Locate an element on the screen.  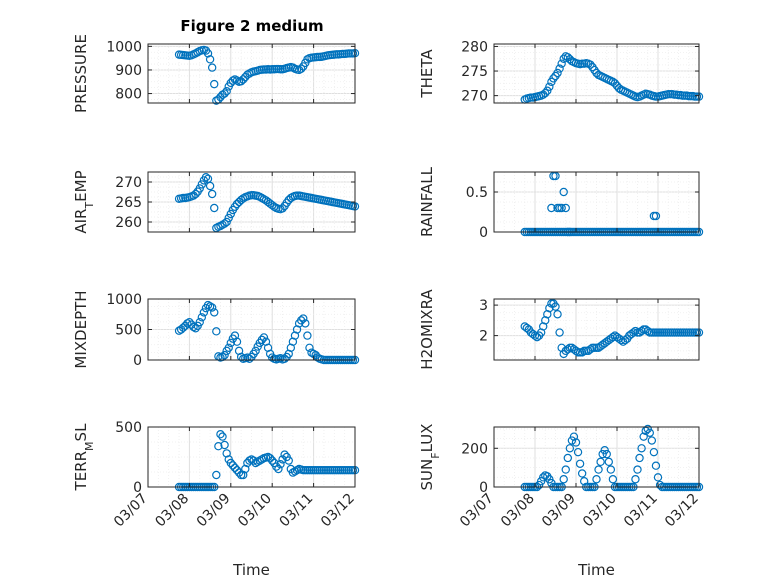
y-axis-label: PRESSURE is located at coordinates (81, 73).